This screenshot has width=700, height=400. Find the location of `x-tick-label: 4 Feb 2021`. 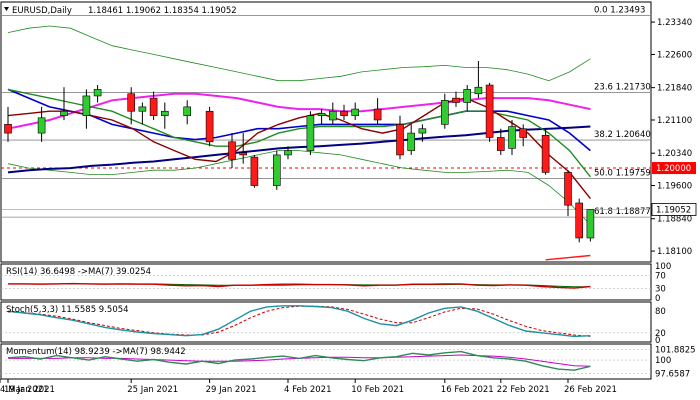

x-tick-label: 4 Feb 2021 is located at coordinates (308, 390).